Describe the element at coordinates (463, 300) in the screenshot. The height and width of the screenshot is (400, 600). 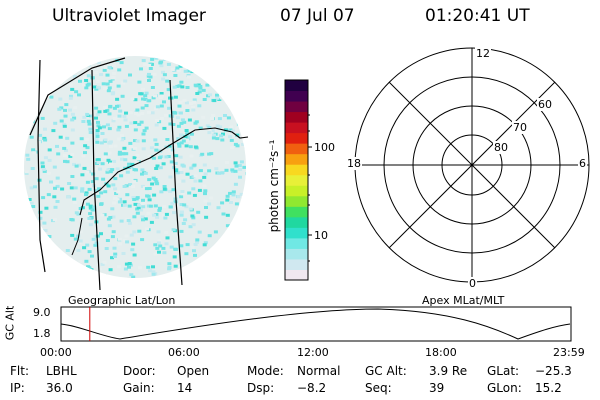
I see `apex-title: Apex MLat/MLT` at that location.